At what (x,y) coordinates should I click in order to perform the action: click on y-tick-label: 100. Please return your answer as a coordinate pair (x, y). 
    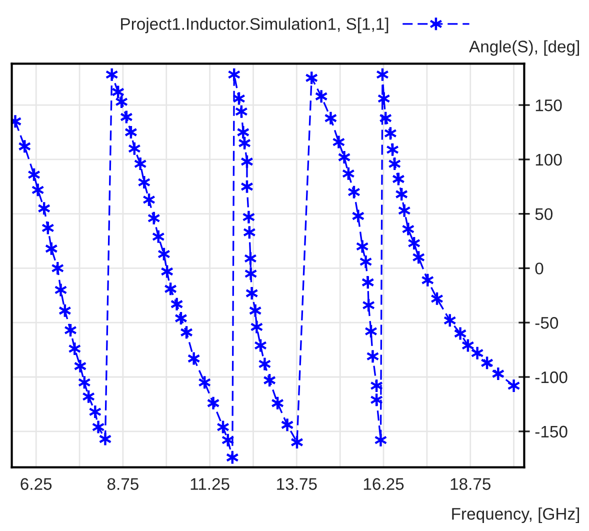
    Looking at the image, I should click on (549, 160).